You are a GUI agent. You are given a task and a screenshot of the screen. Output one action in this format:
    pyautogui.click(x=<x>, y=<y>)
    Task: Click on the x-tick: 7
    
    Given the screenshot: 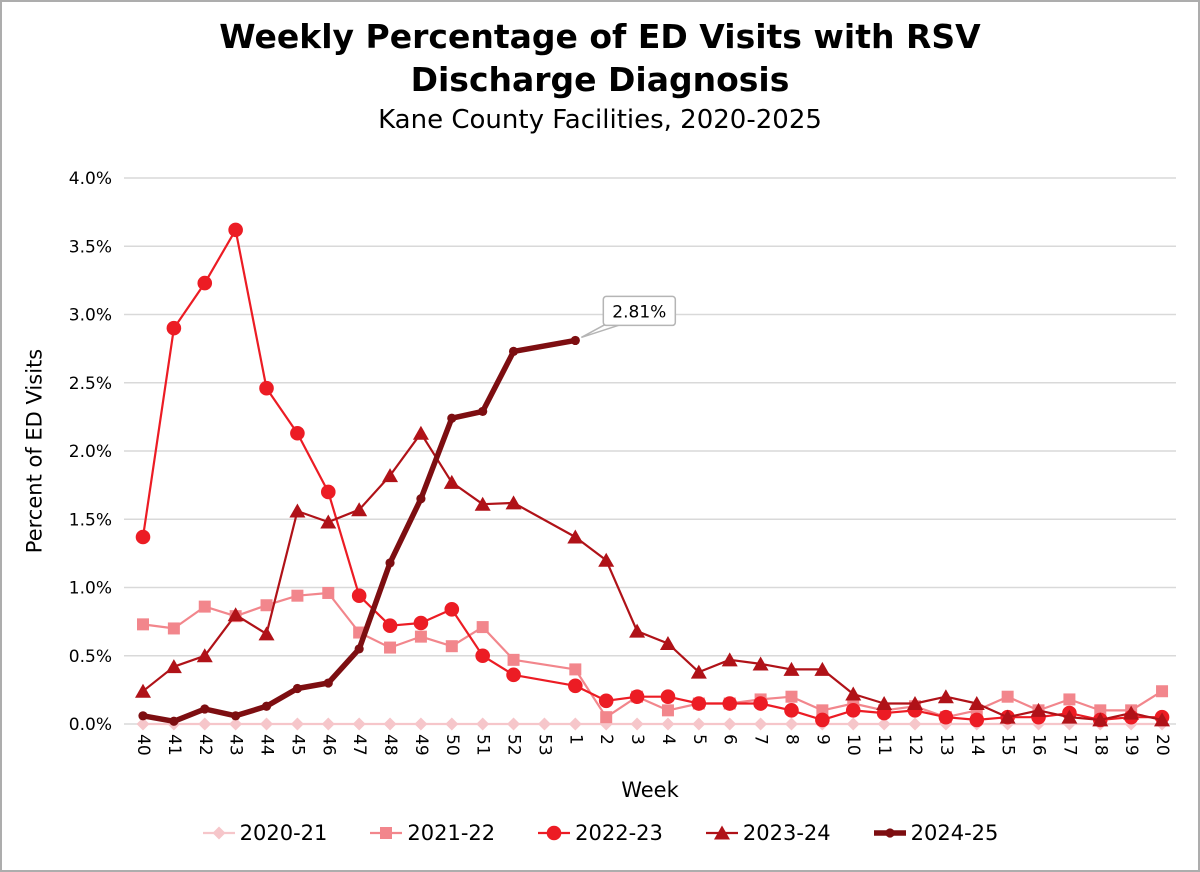 What is the action you would take?
    pyautogui.click(x=761, y=739)
    